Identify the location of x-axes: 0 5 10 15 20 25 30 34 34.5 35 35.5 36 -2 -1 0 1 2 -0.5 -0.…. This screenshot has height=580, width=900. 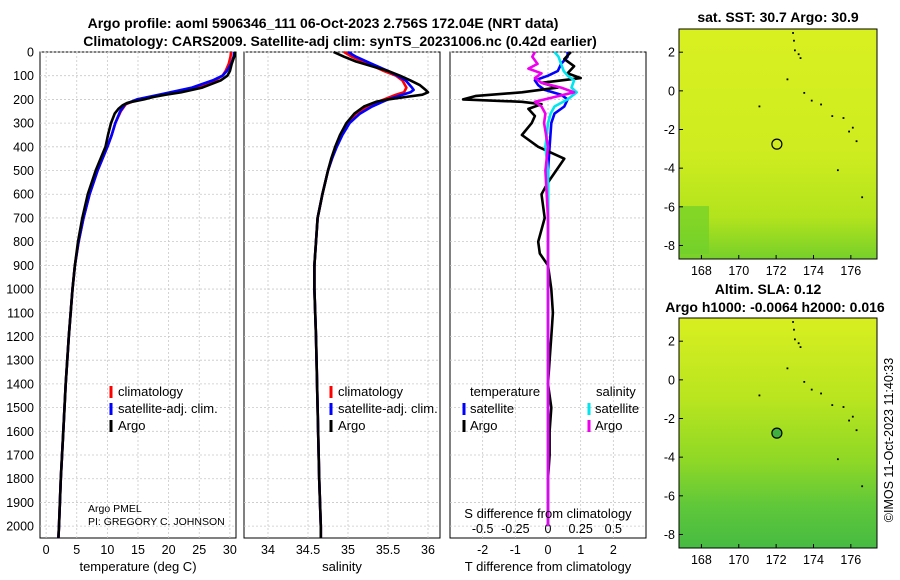
(332, 539).